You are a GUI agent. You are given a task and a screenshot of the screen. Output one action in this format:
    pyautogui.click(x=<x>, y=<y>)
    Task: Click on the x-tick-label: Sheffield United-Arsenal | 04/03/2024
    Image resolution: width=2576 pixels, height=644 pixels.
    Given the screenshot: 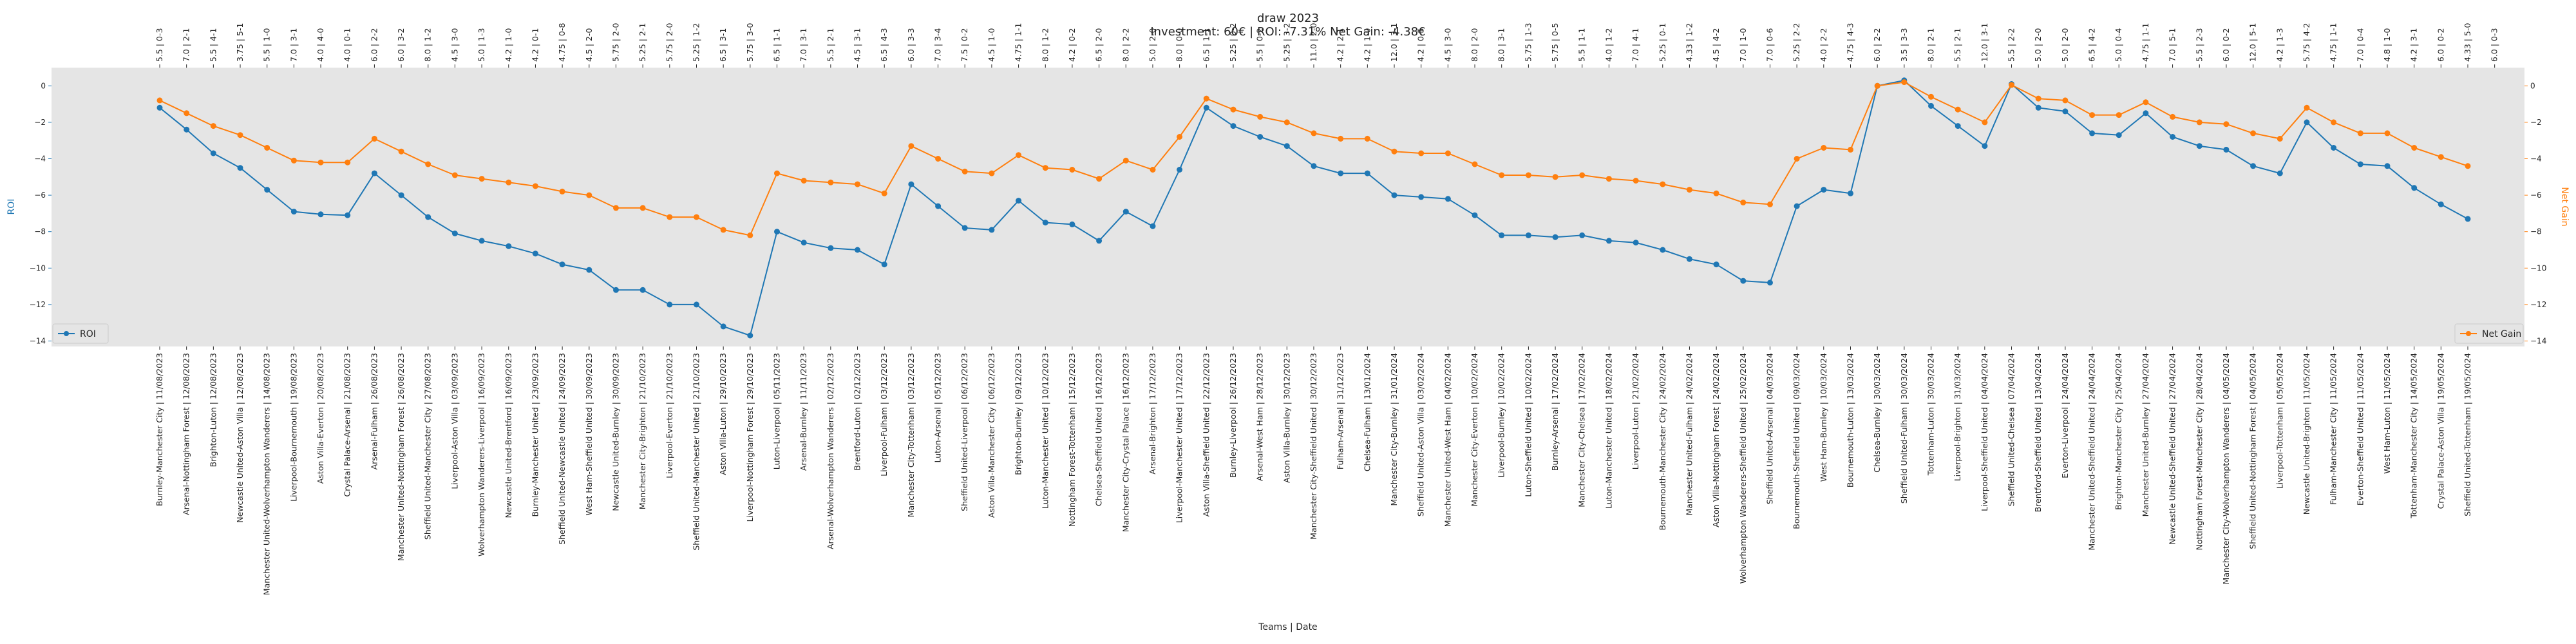 What is the action you would take?
    pyautogui.click(x=1770, y=429)
    